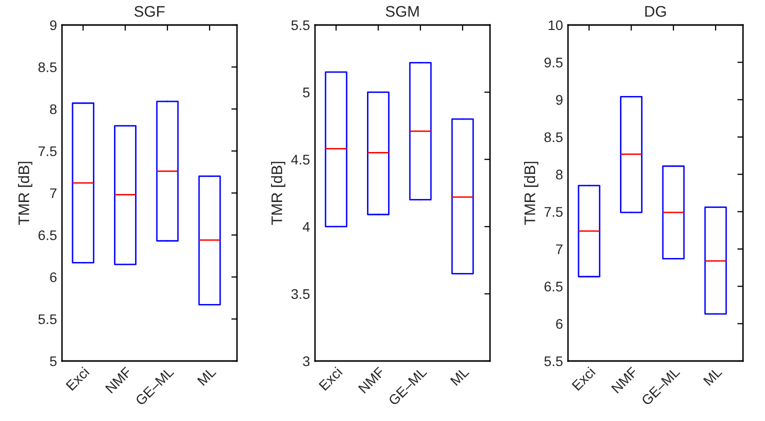 Image resolution: width=765 pixels, height=421 pixels. I want to click on chart-title: DG, so click(655, 11).